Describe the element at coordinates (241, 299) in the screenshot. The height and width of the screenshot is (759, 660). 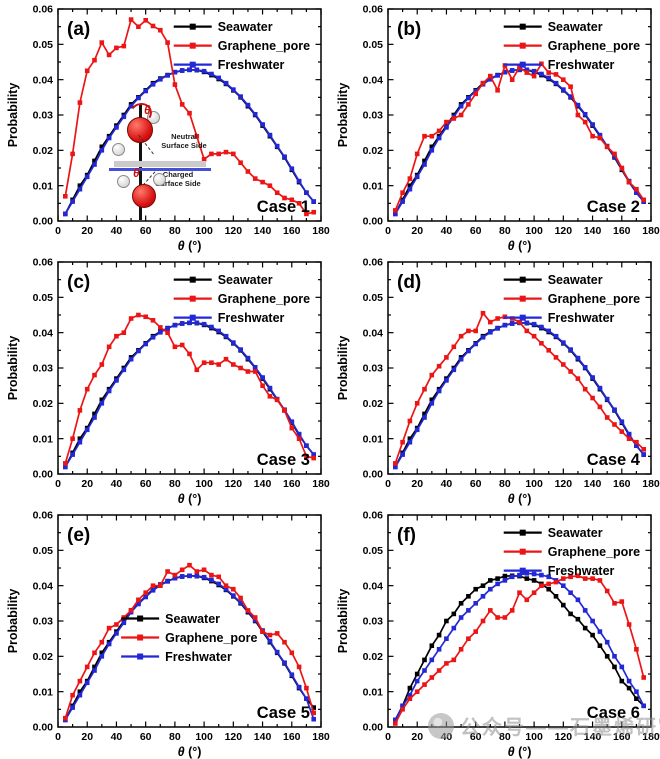
I see `legend: Seawater Graphene_pore Freshwater` at that location.